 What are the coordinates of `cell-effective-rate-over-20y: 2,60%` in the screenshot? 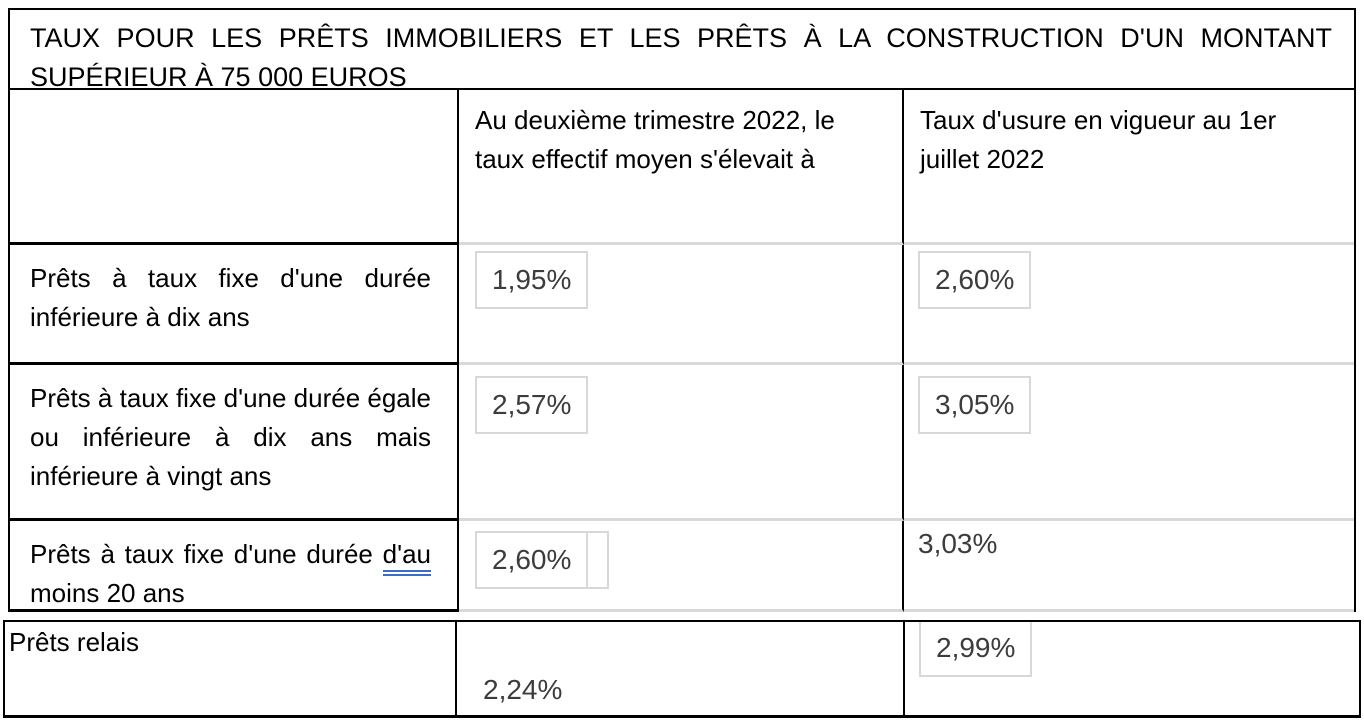 It's located at (681, 566).